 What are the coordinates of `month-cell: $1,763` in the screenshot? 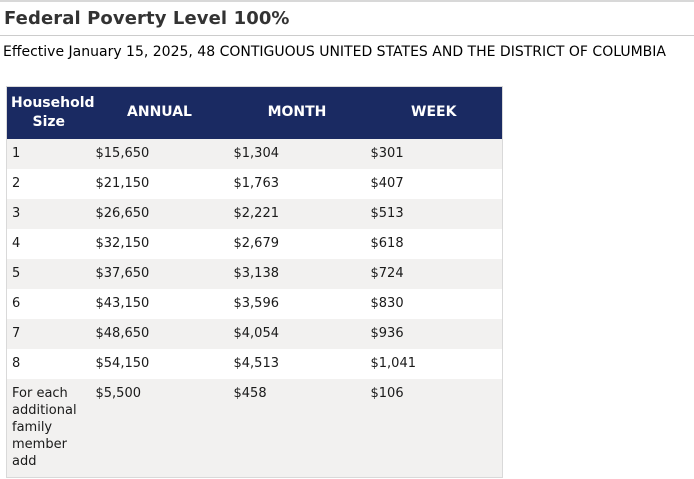 It's located at (256, 183).